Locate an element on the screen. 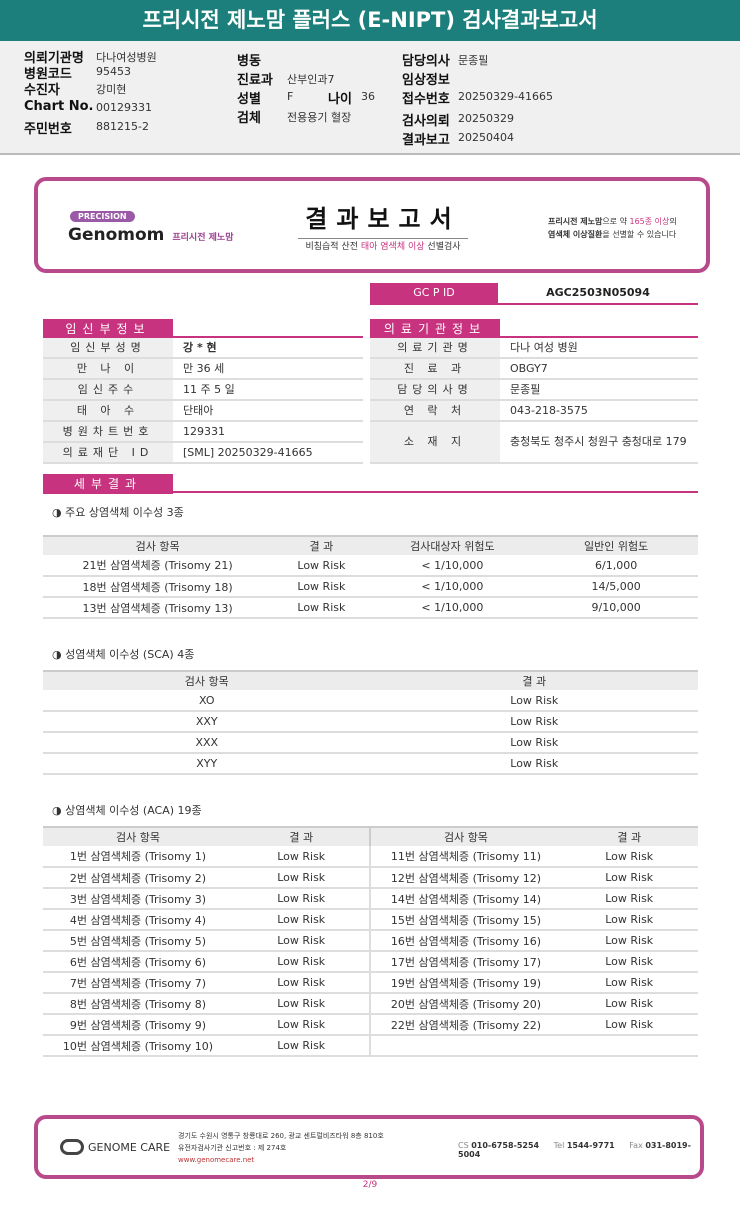  info-label-c1-2: 수진자 is located at coordinates (42, 90).